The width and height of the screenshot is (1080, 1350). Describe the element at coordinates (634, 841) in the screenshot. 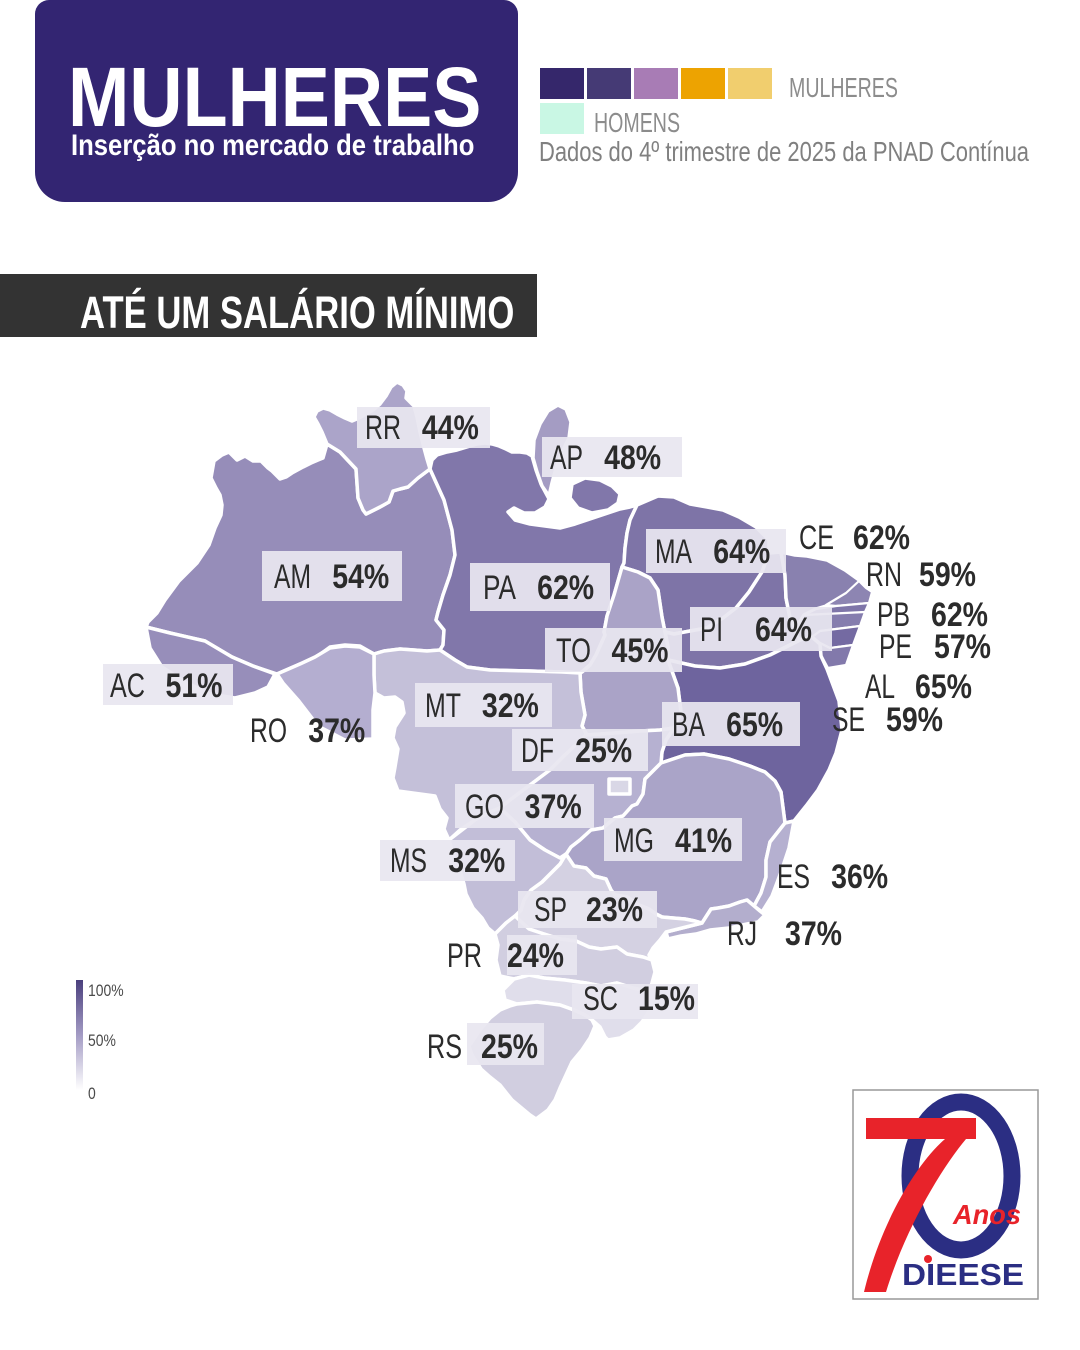

I see `svg-text: MG` at that location.